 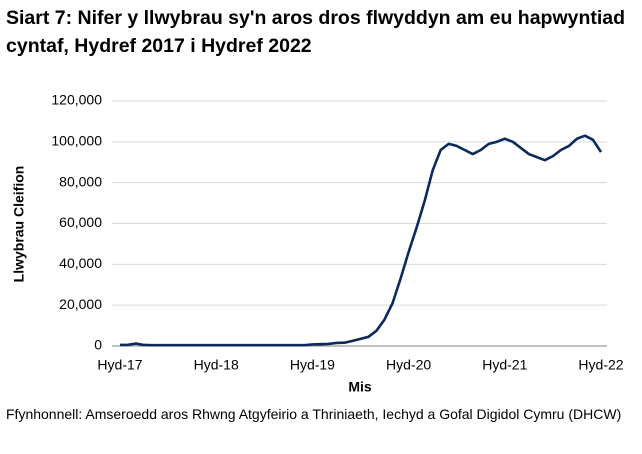 What do you see at coordinates (98, 345) in the screenshot?
I see `y-tick-label: 0` at bounding box center [98, 345].